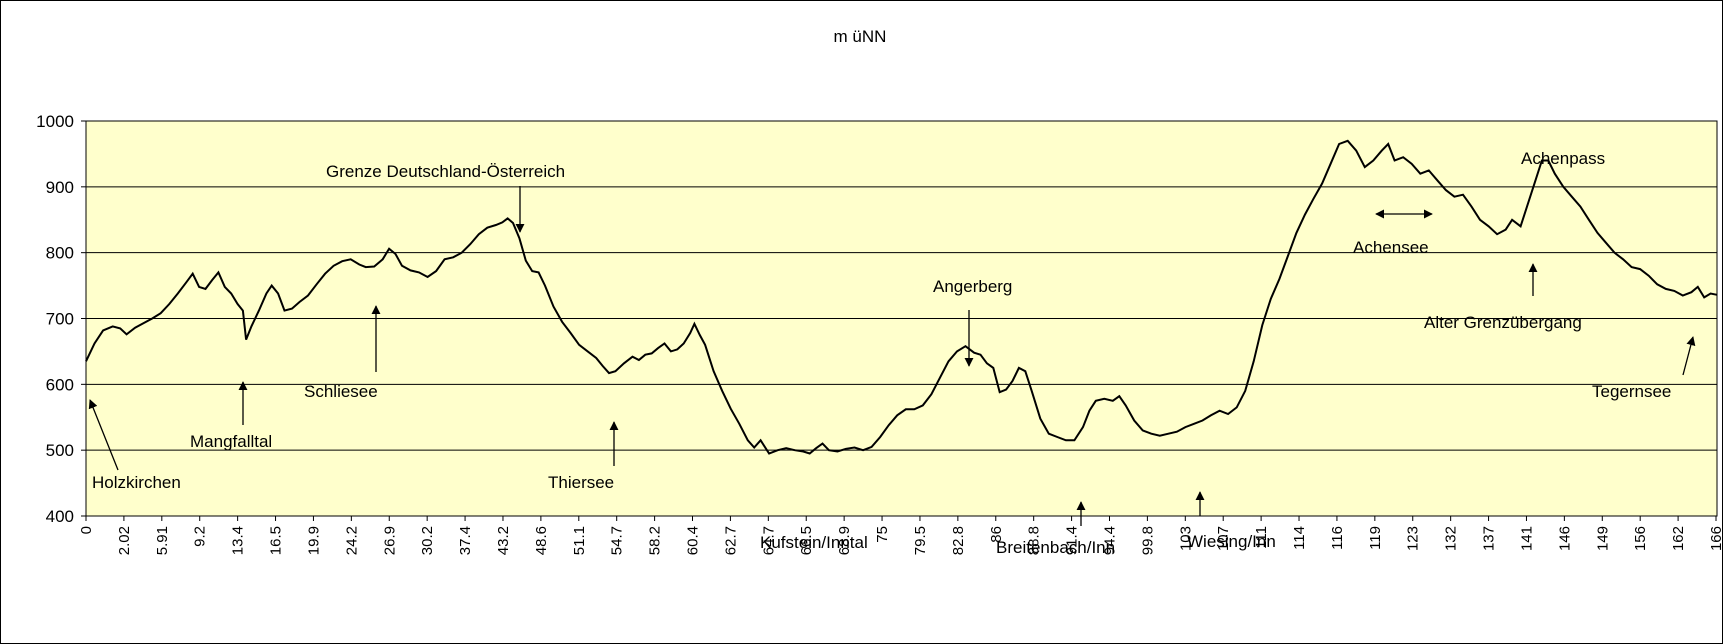 The width and height of the screenshot is (1723, 644). I want to click on x-tick-label: 107, so click(1223, 538).